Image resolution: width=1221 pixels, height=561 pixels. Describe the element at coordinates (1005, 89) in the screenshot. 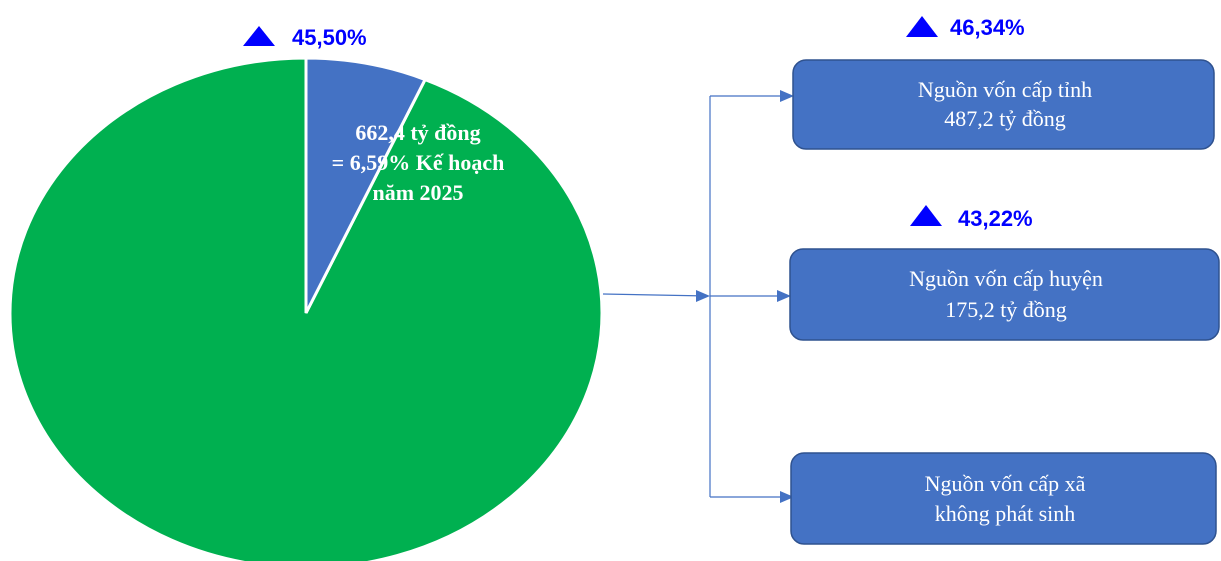

I see `breakdown-title: Nguồn vốn cấp tỉnh` at that location.